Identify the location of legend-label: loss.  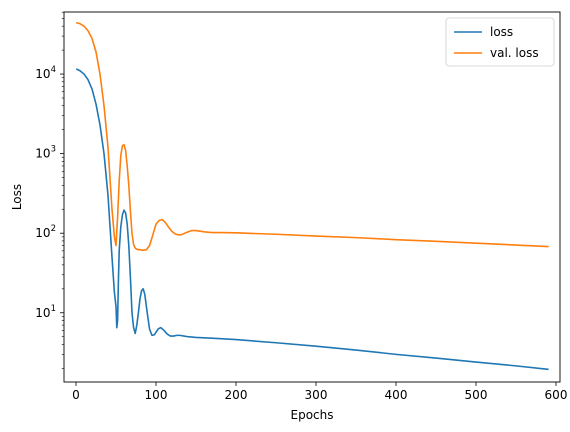
(501, 32).